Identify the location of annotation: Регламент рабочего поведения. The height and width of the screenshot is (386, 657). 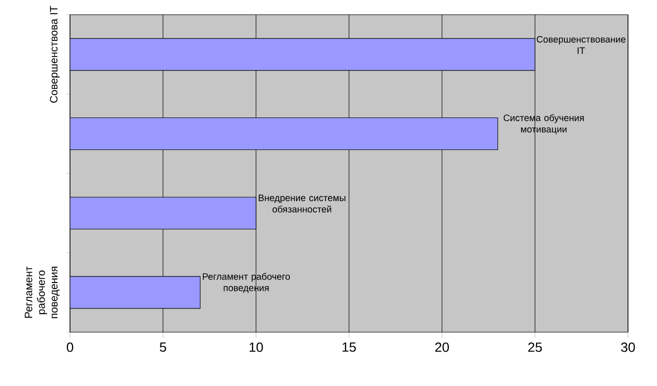
(246, 282).